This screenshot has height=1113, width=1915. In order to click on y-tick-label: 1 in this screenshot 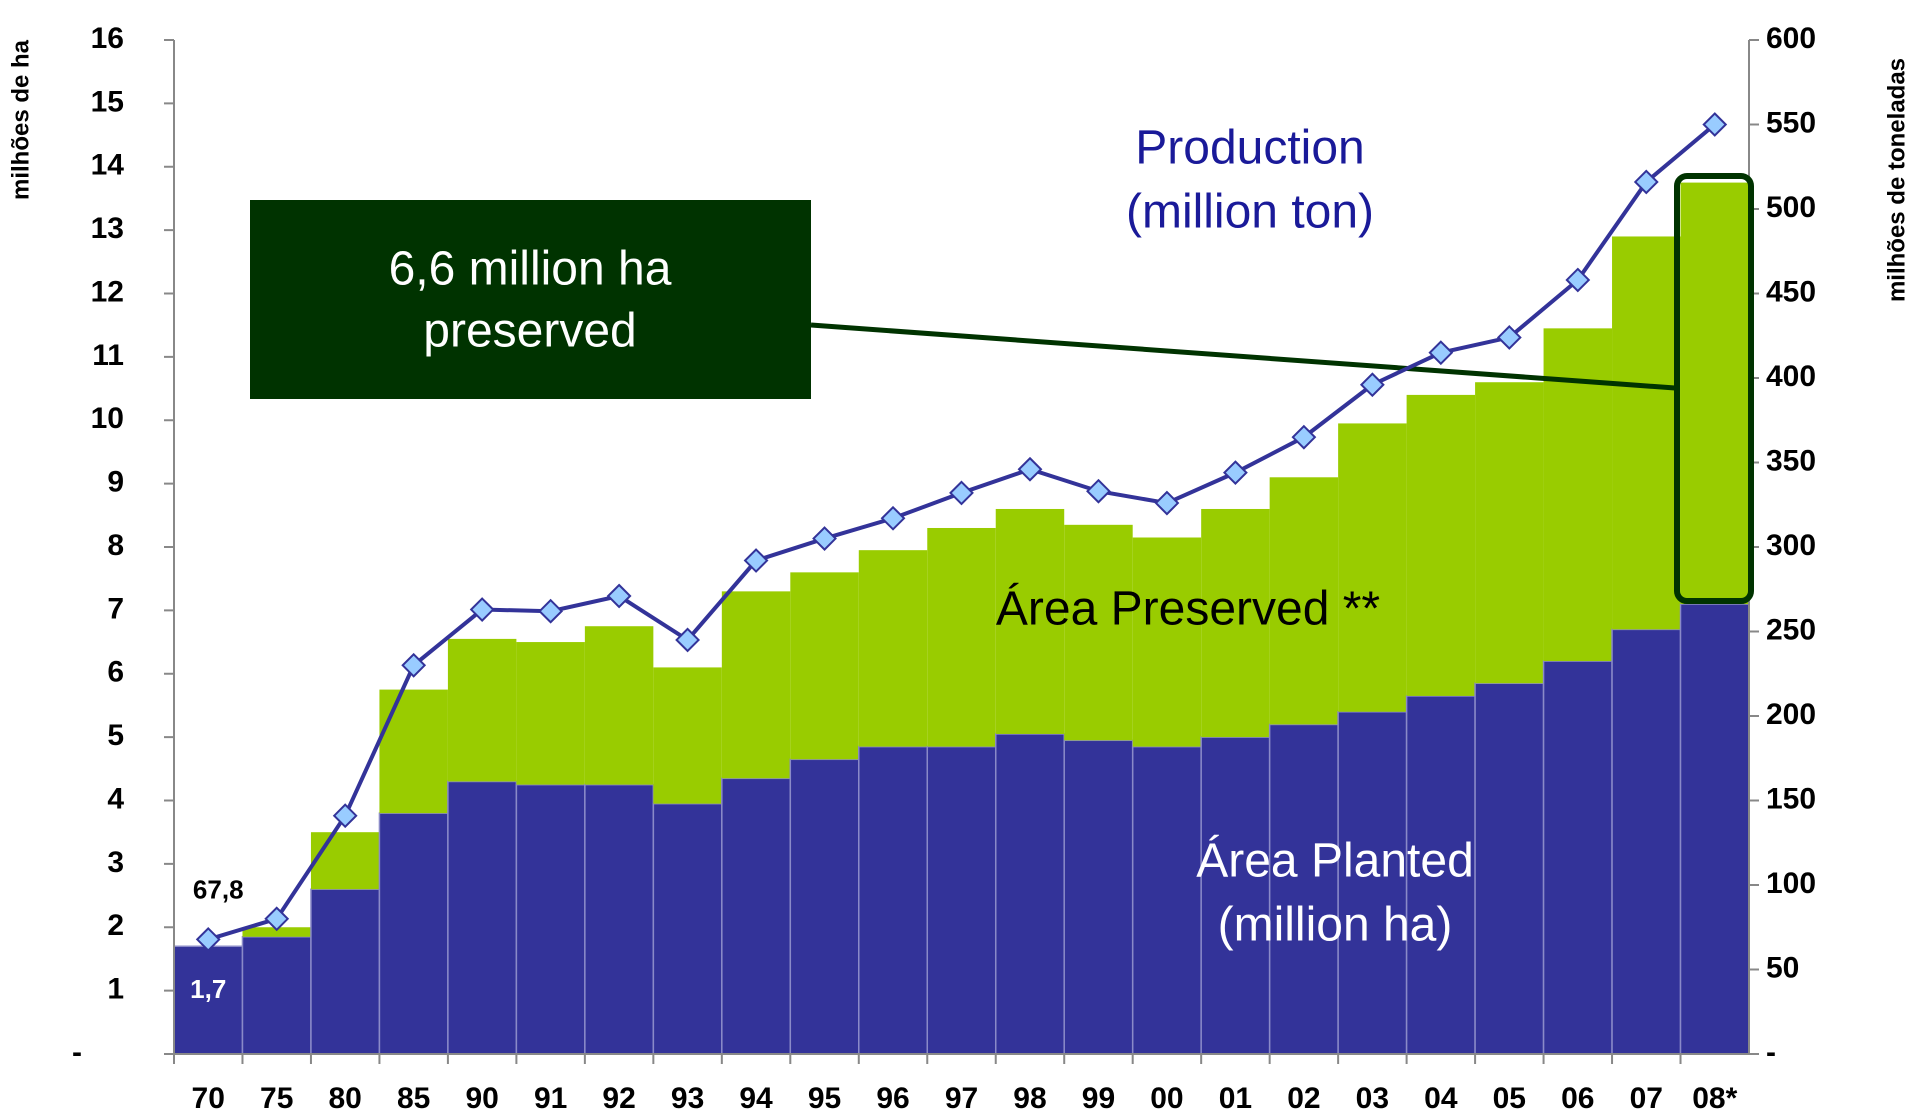, I will do `click(115, 989)`.